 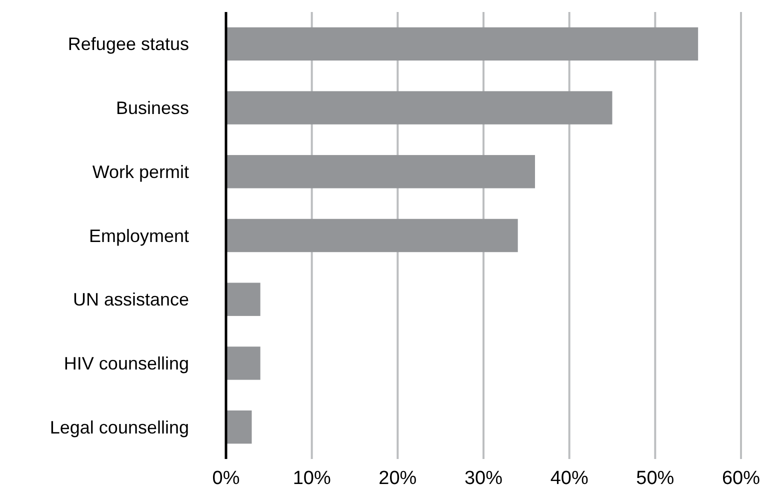 What do you see at coordinates (655, 478) in the screenshot?
I see `x-tick-label: 50%` at bounding box center [655, 478].